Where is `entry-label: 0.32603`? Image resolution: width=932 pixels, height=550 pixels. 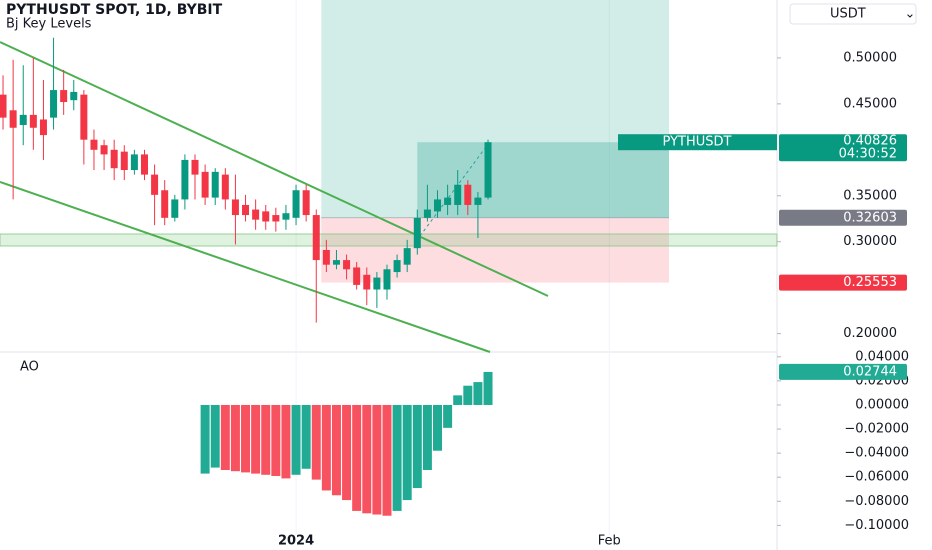 entry-label: 0.32603 is located at coordinates (870, 217).